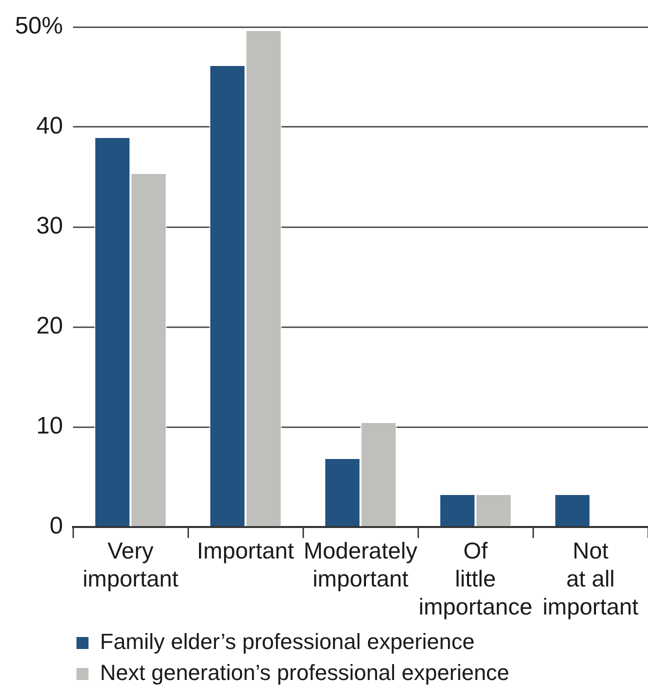 The image size is (648, 686). Describe the element at coordinates (56, 526) in the screenshot. I see `y-tick-label: 0` at that location.